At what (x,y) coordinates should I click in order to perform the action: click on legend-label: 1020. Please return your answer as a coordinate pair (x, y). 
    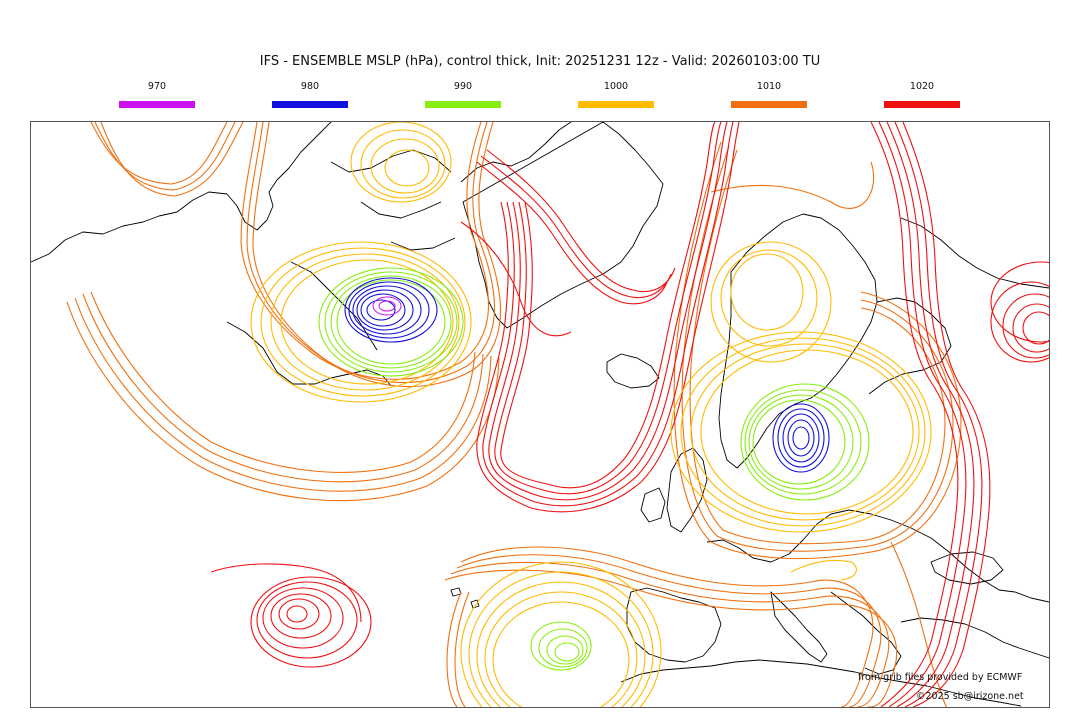
    Looking at the image, I should click on (922, 86).